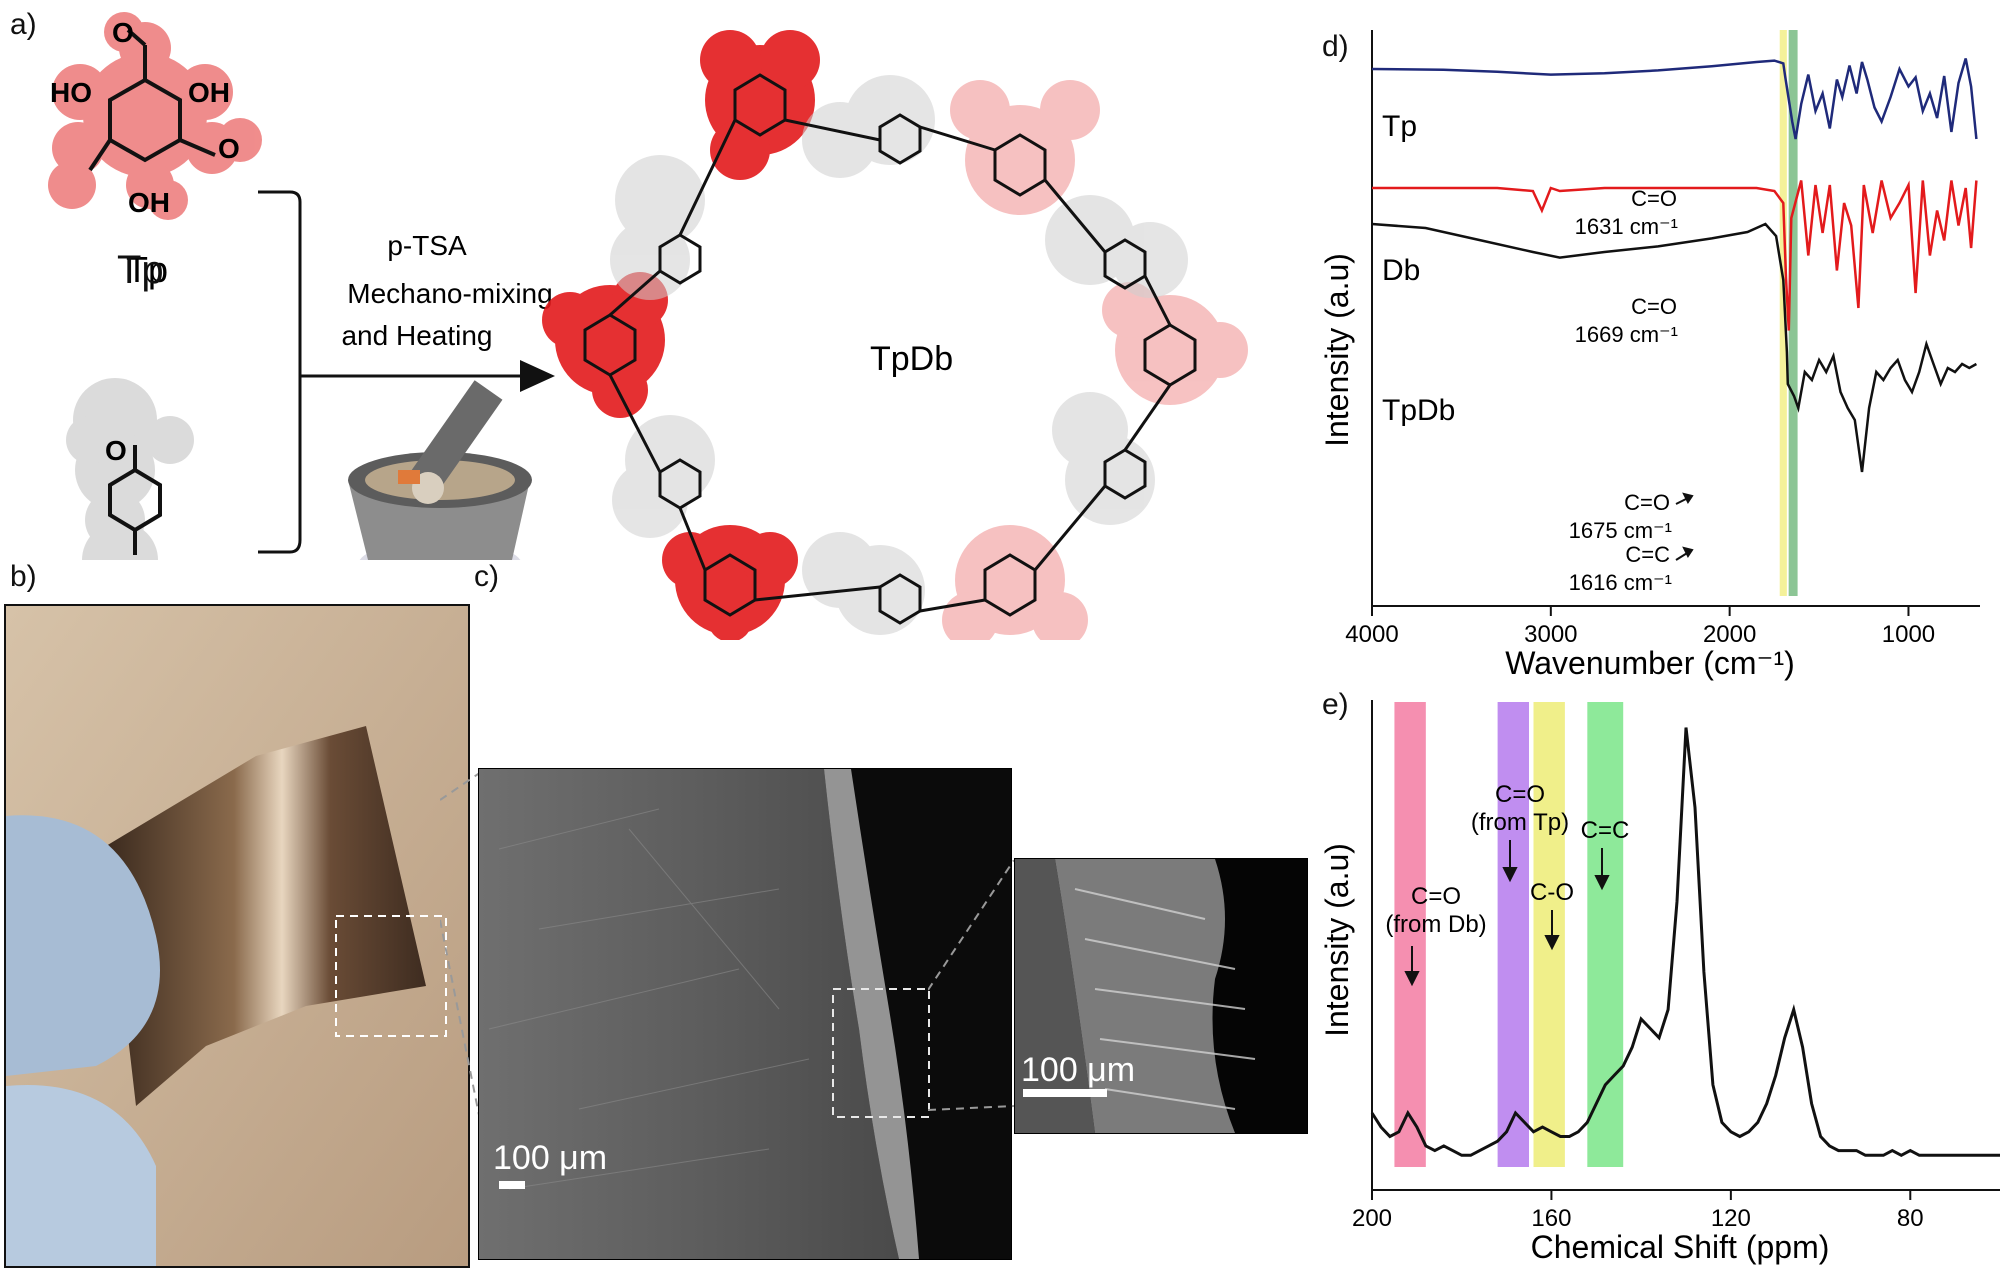  Describe the element at coordinates (1626, 226) in the screenshot. I see `ftir-ann-1631-value: 1631 cm⁻¹` at that location.